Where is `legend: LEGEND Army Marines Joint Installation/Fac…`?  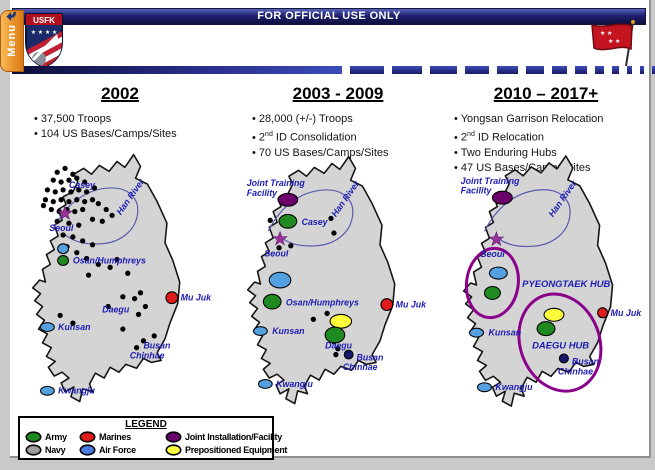 legend: LEGEND Army Marines Joint Installation/Fac… is located at coordinates (152, 438).